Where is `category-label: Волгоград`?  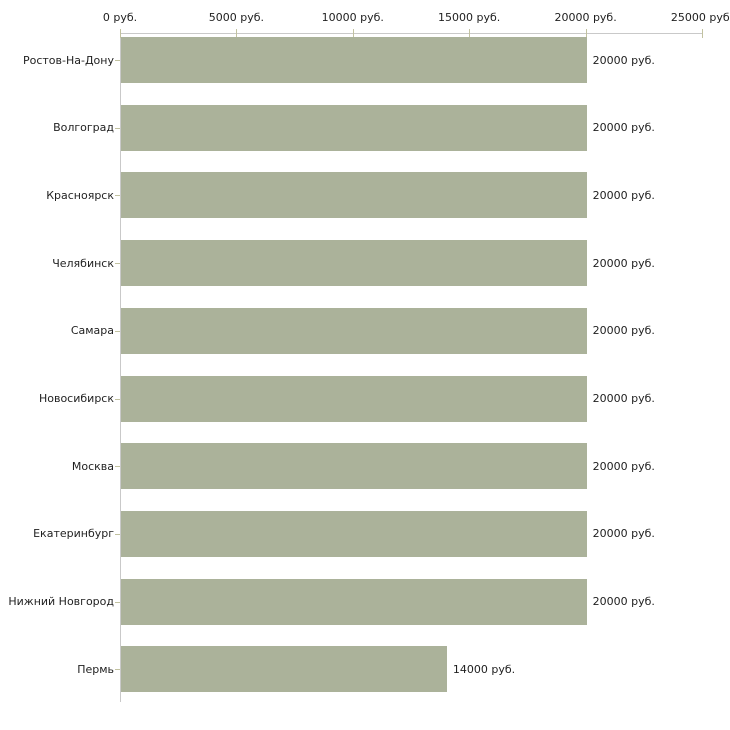 category-label: Волгоград is located at coordinates (83, 128).